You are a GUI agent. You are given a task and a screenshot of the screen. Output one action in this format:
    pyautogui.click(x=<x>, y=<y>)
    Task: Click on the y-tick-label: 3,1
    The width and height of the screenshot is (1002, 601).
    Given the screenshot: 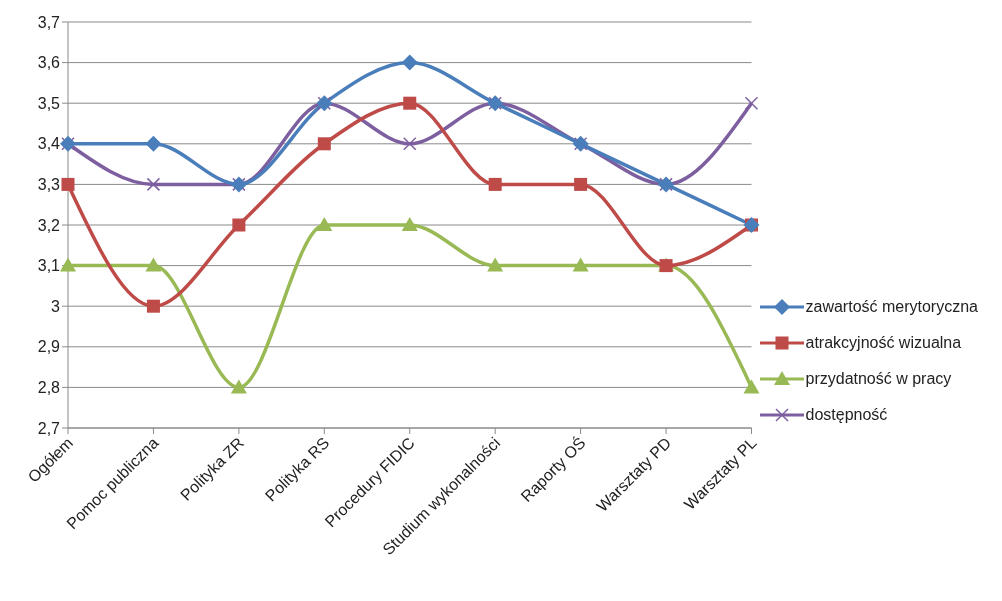 What is the action you would take?
    pyautogui.click(x=49, y=266)
    